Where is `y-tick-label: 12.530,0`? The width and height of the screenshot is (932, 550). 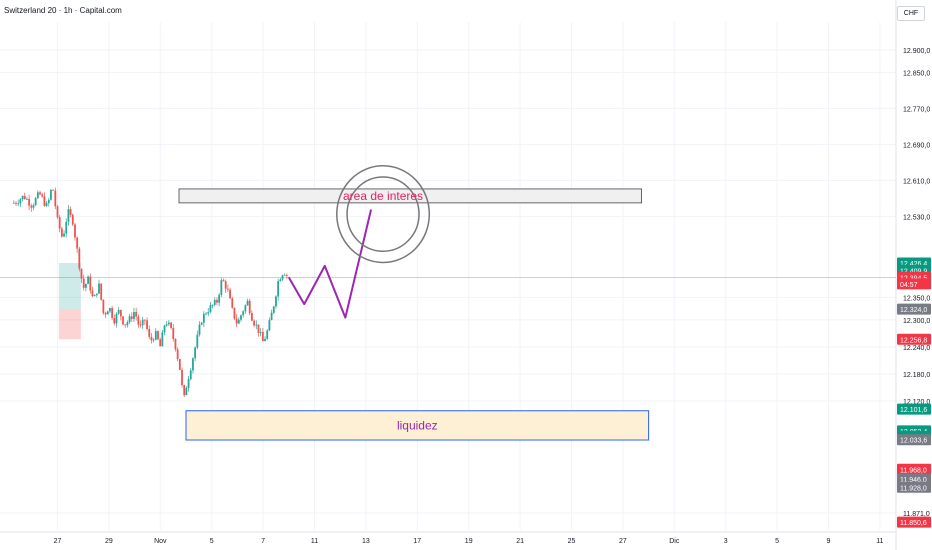
y-tick-label: 12.530,0 is located at coordinates (916, 217).